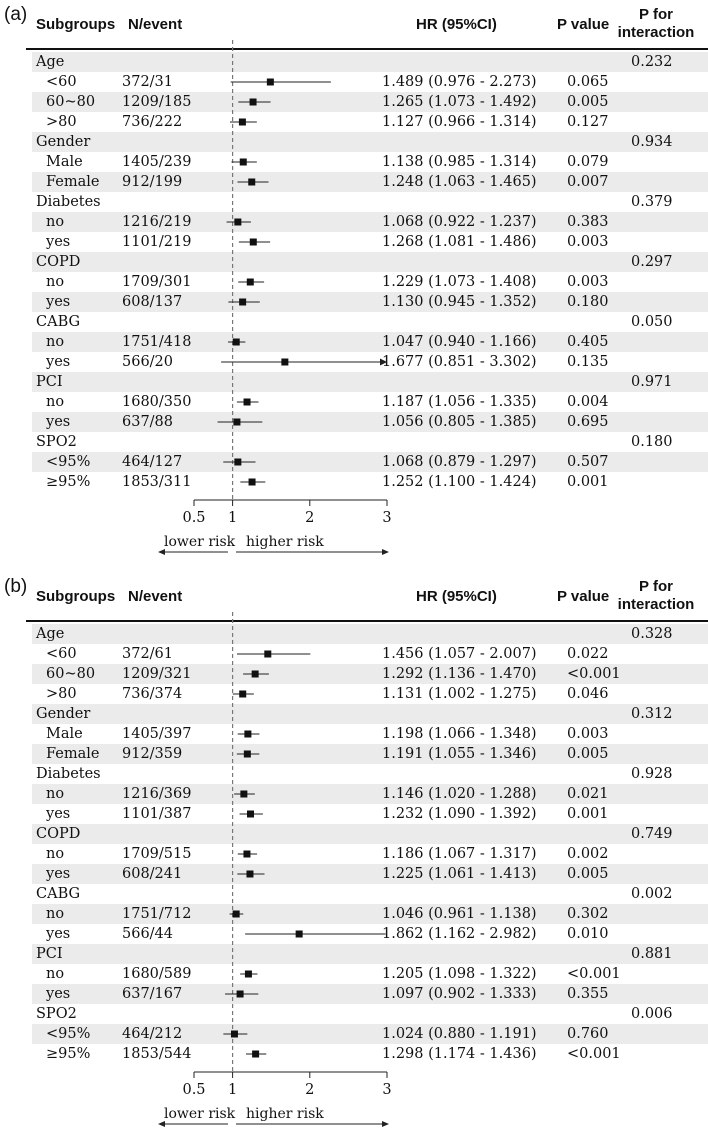 The height and width of the screenshot is (1132, 708). What do you see at coordinates (370, 142) in the screenshot?
I see `group-row: Gender 0.934` at bounding box center [370, 142].